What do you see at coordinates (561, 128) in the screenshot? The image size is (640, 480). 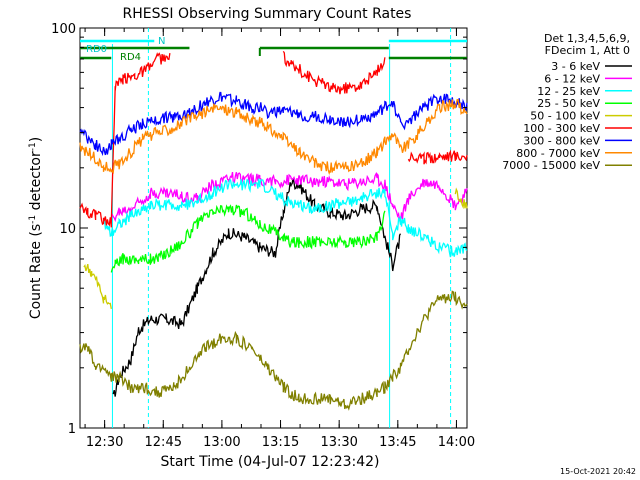 I see `legend-entry-label: 100 - 300 keV` at bounding box center [561, 128].